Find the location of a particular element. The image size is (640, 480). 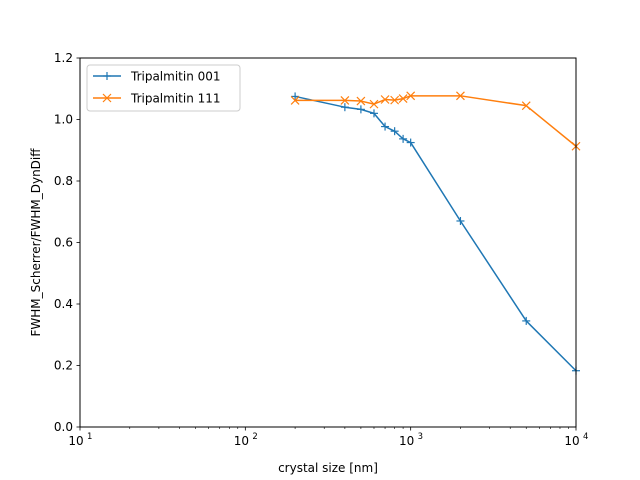

y-tick-label: 0.2 is located at coordinates (63, 366).